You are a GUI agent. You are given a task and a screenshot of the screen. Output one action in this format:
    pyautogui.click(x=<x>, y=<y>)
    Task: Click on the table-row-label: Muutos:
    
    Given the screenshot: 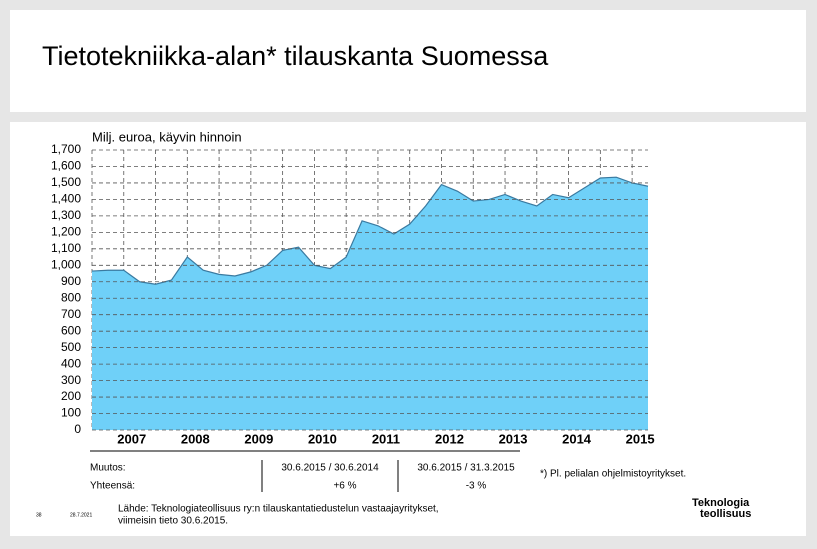 What is the action you would take?
    pyautogui.click(x=108, y=468)
    